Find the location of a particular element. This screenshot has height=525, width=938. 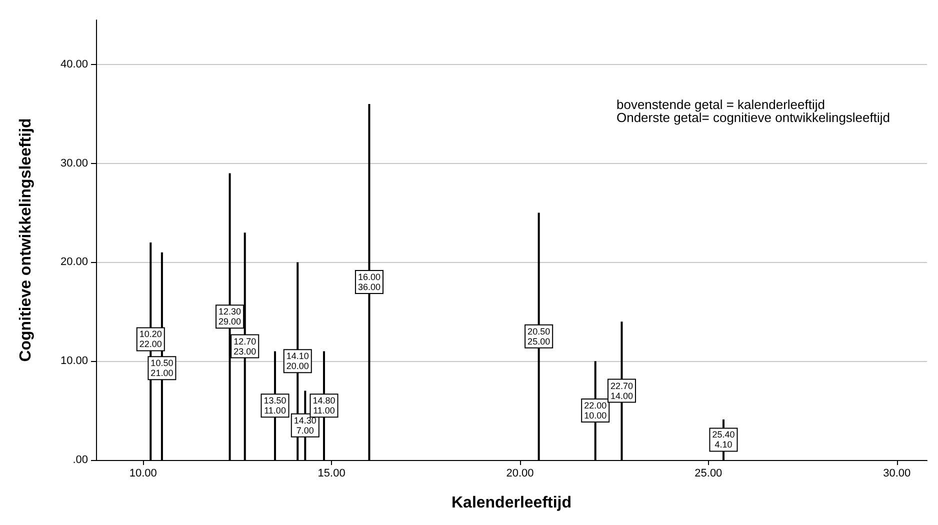

data-label: 25.40 4.10 is located at coordinates (723, 440).